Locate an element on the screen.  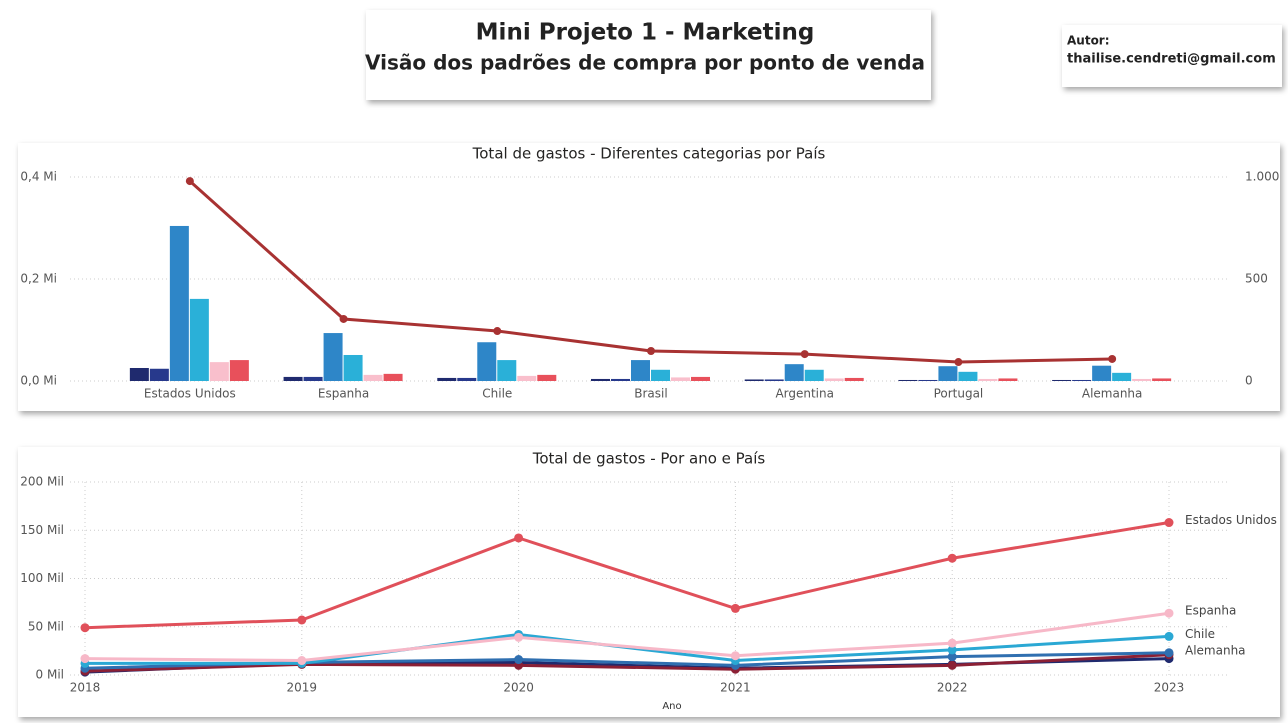
author-label: Autor: is located at coordinates (1088, 41).